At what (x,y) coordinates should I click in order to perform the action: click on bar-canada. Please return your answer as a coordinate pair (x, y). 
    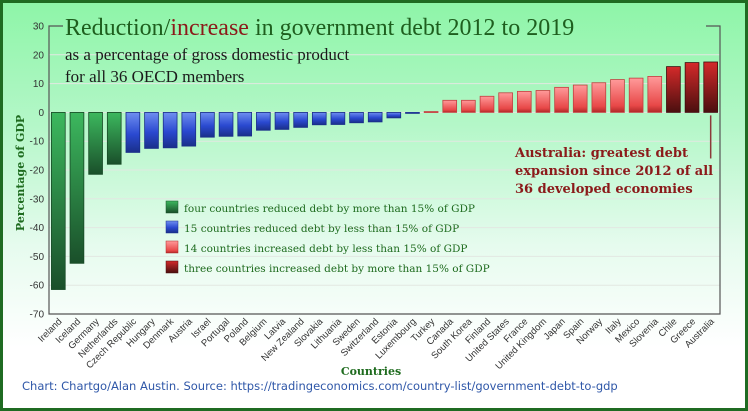
    Looking at the image, I should click on (450, 106).